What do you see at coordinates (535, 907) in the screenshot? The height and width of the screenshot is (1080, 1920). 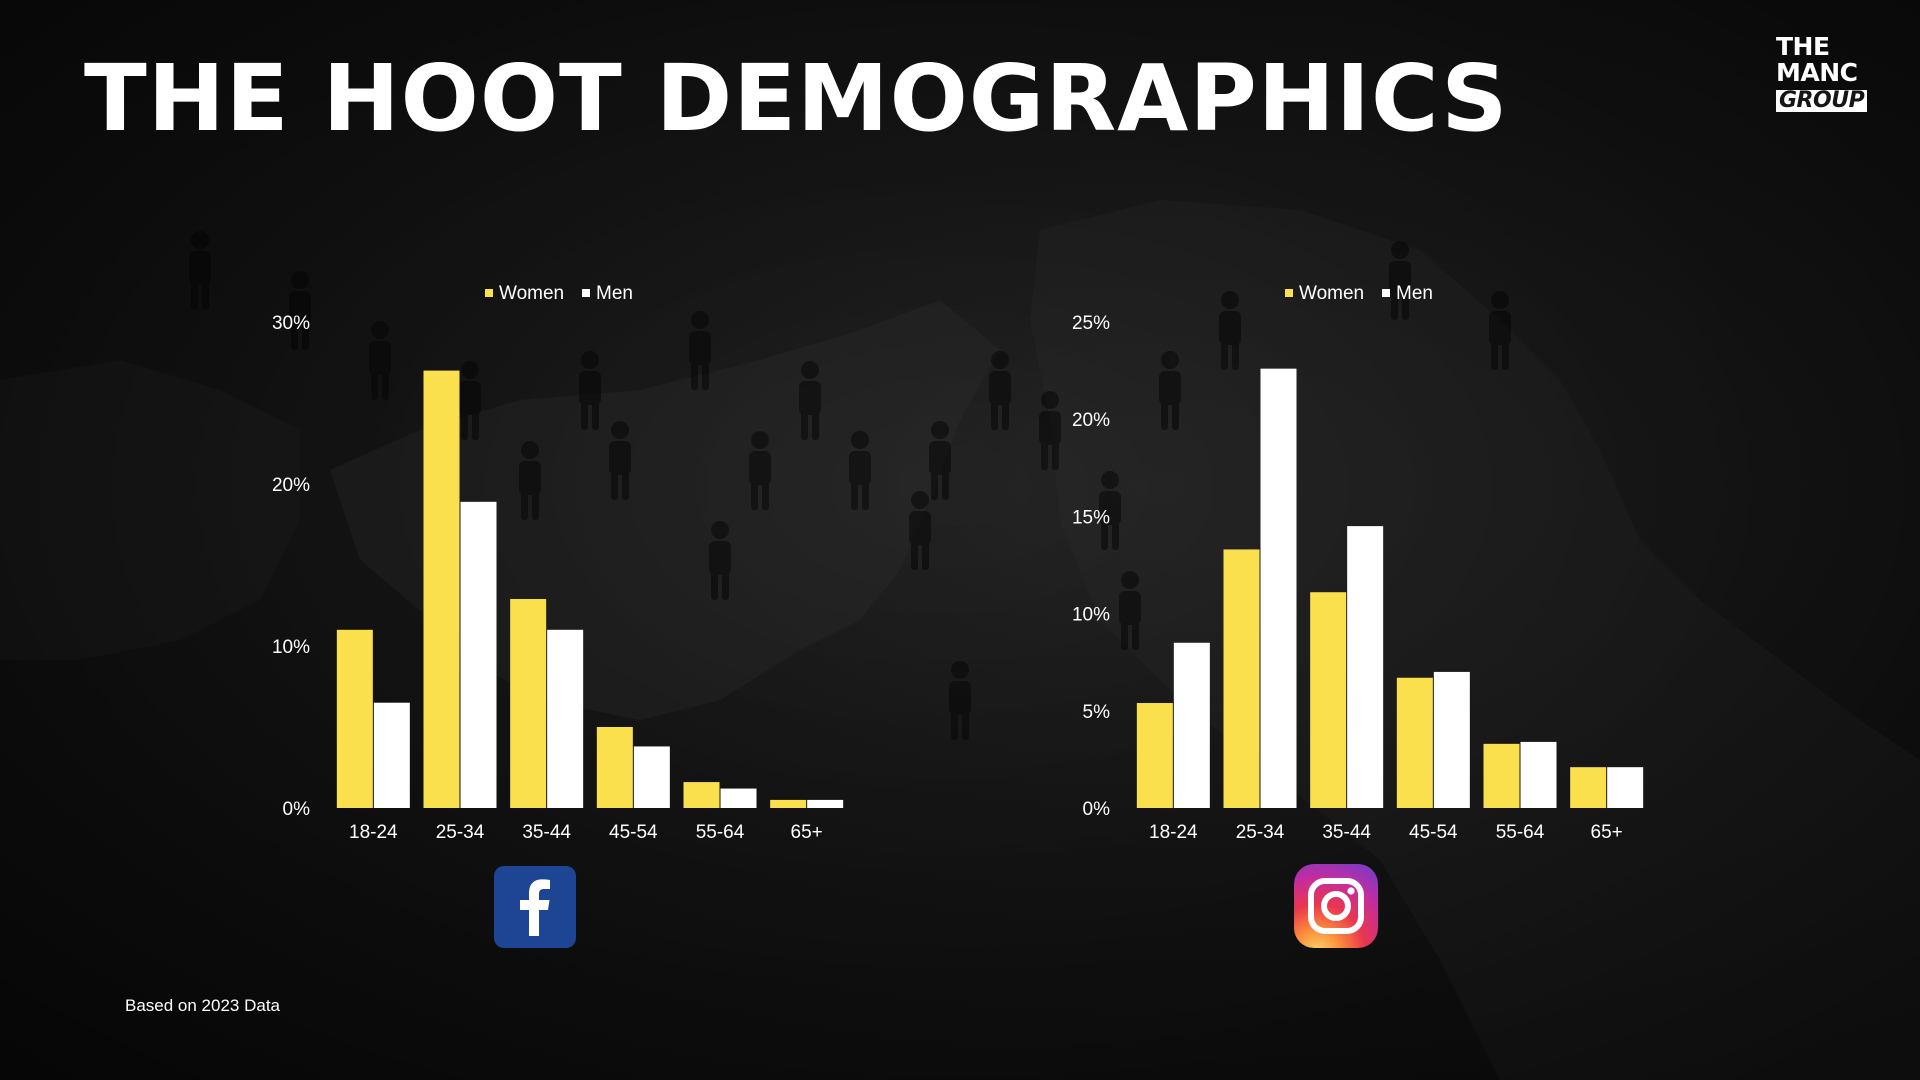 I see `facebook-icon` at bounding box center [535, 907].